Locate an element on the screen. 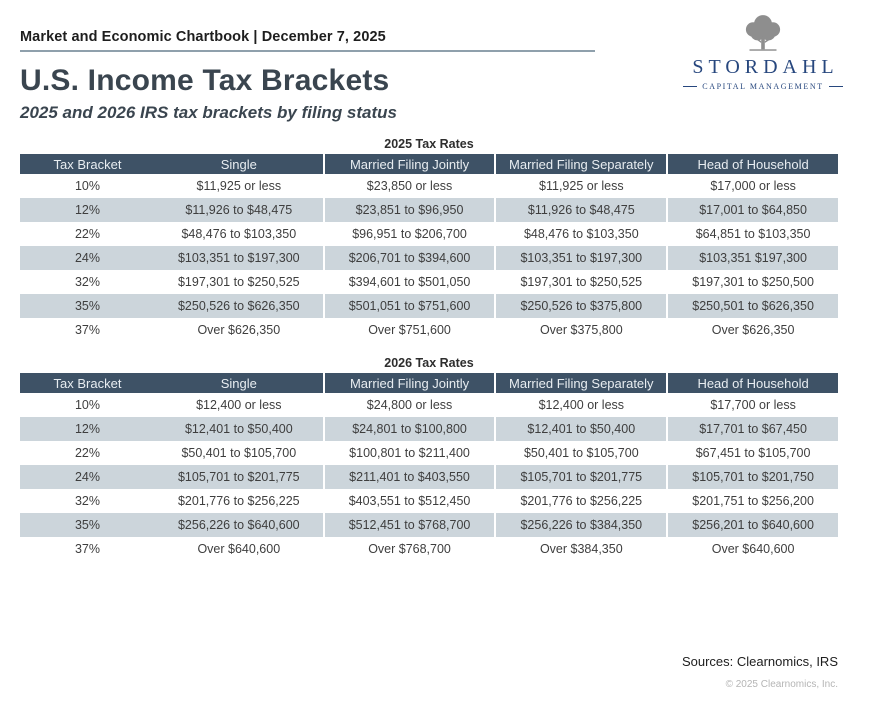 The height and width of the screenshot is (717, 871). table-cell: Over $375,800 is located at coordinates (580, 330).